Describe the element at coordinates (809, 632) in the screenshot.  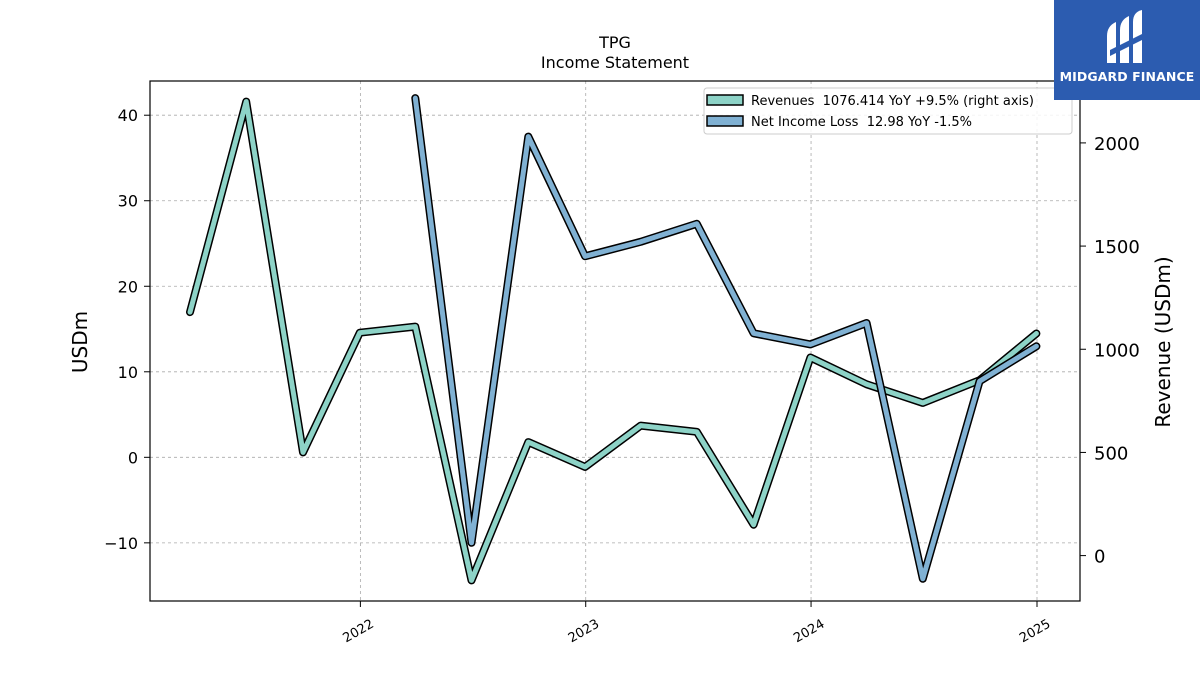
I see `x-tick-label: 2024` at that location.